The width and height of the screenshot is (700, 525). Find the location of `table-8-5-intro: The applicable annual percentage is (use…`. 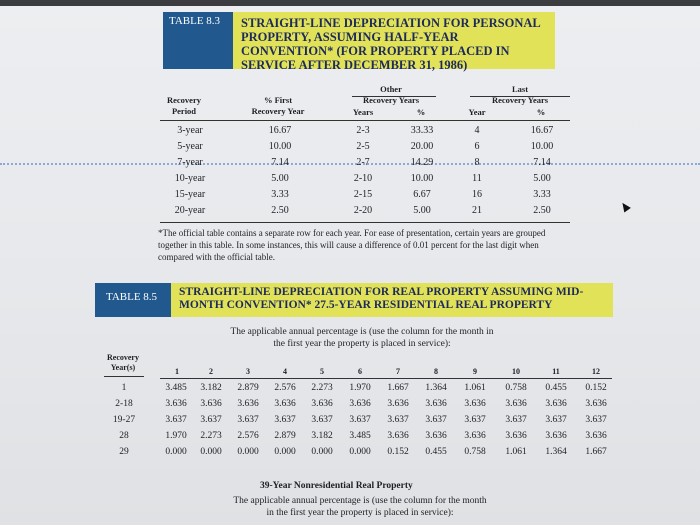

table-8-5-intro: The applicable annual percentage is (use… is located at coordinates (362, 338).